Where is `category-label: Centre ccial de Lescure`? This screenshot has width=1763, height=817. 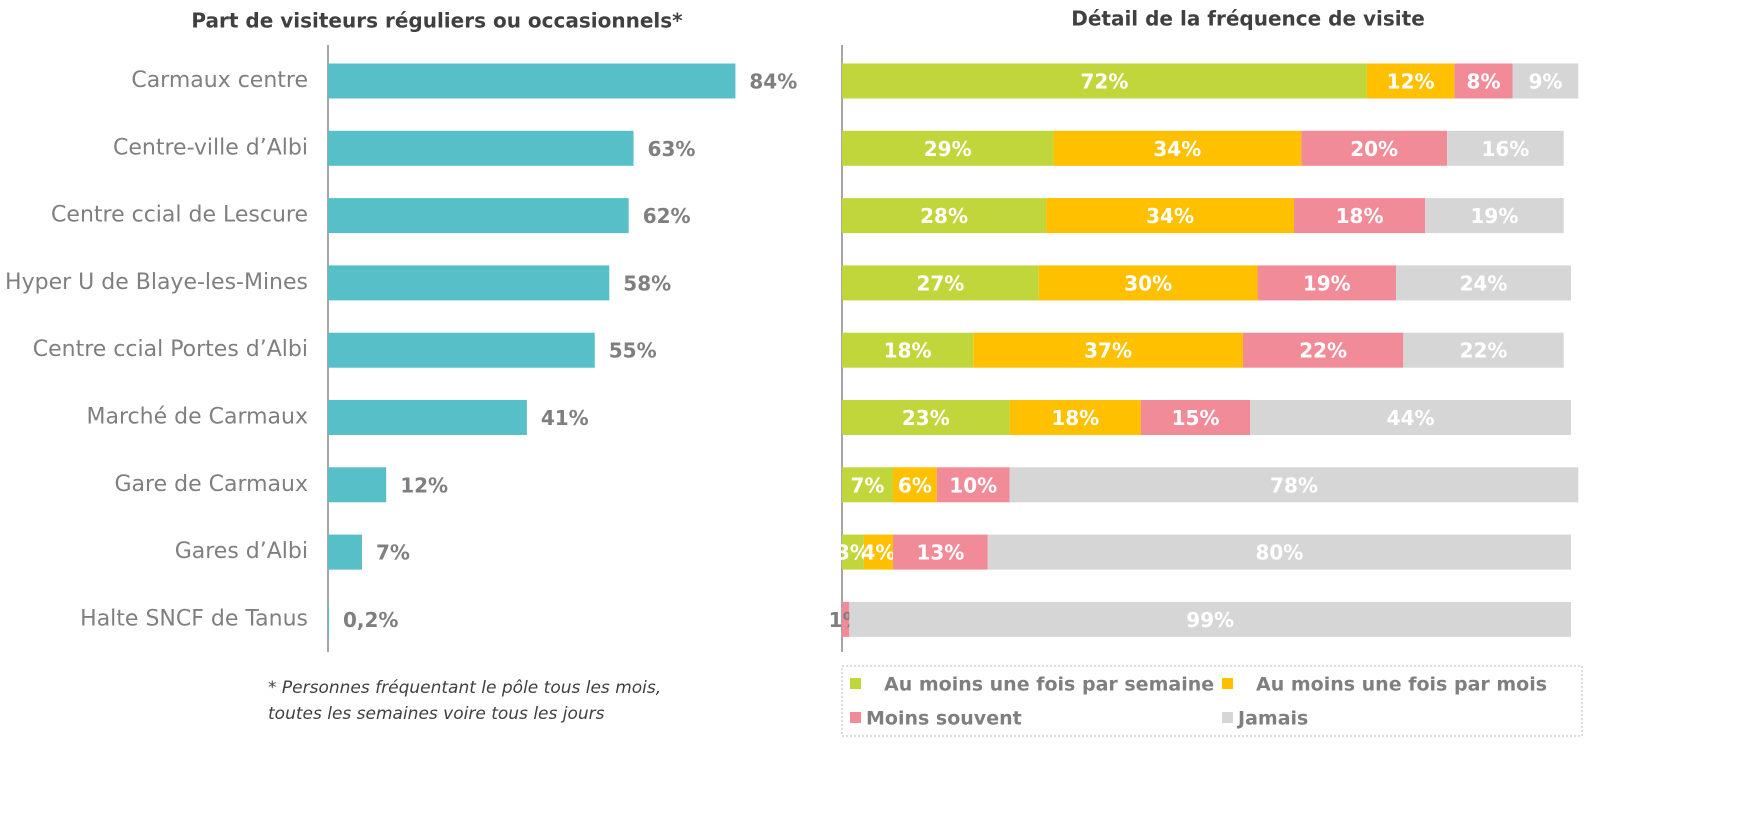
category-label: Centre ccial de Lescure is located at coordinates (179, 215).